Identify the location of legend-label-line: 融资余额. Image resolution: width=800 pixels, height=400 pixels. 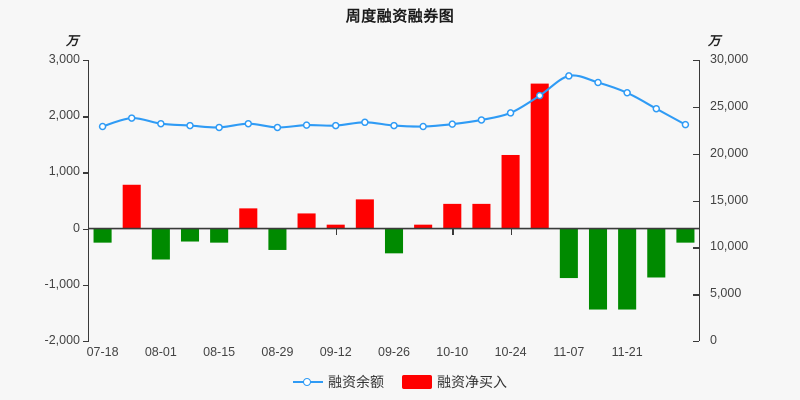
(356, 382).